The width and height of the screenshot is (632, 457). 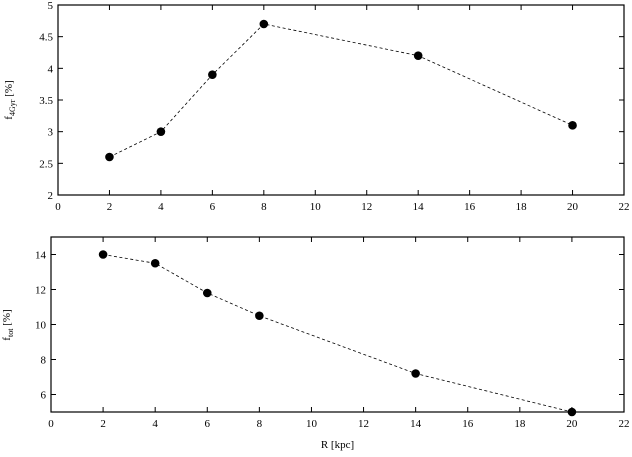 What do you see at coordinates (46, 164) in the screenshot?
I see `y-tick-label: 2.5` at bounding box center [46, 164].